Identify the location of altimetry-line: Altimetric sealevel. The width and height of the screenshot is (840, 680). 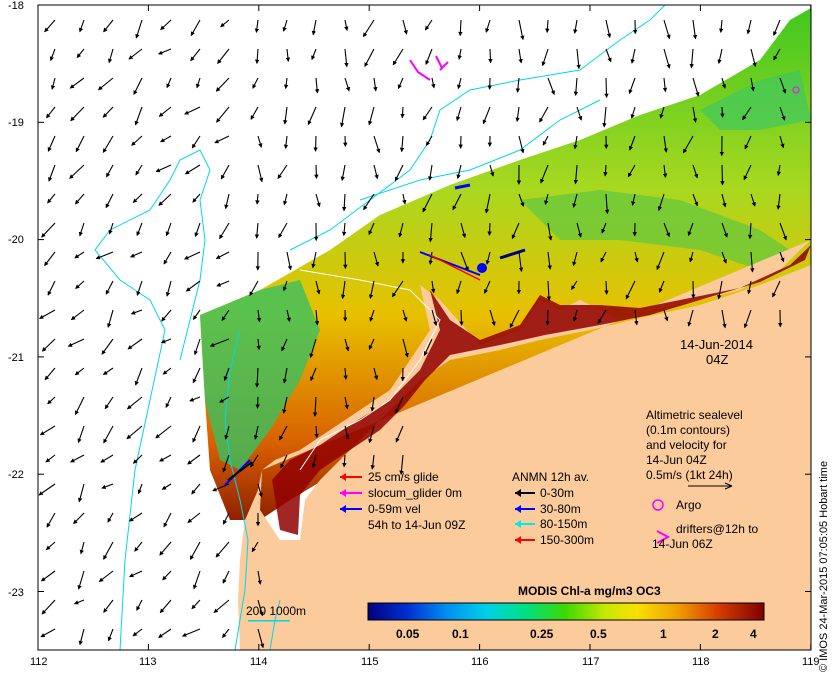
(694, 415).